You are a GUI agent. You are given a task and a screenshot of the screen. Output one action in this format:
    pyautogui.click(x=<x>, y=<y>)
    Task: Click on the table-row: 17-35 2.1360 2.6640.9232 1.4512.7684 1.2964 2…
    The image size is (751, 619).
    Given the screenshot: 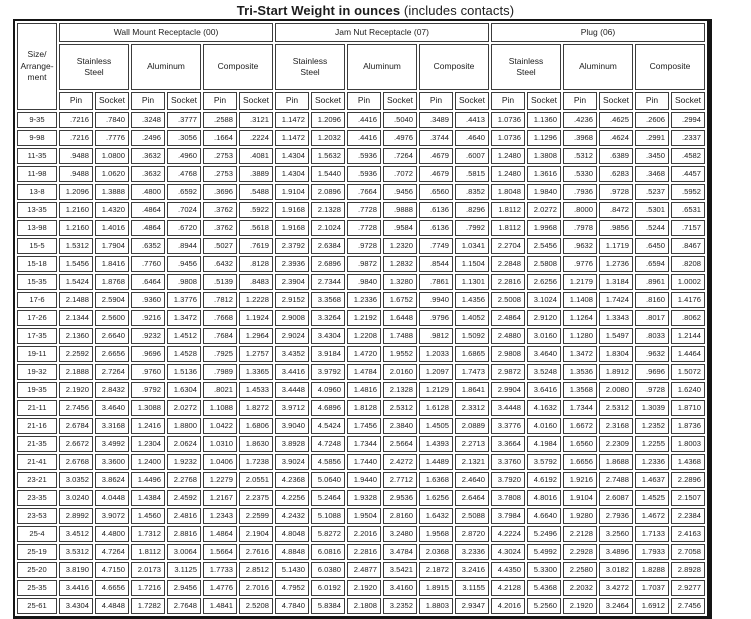 What is the action you would take?
    pyautogui.click(x=361, y=336)
    